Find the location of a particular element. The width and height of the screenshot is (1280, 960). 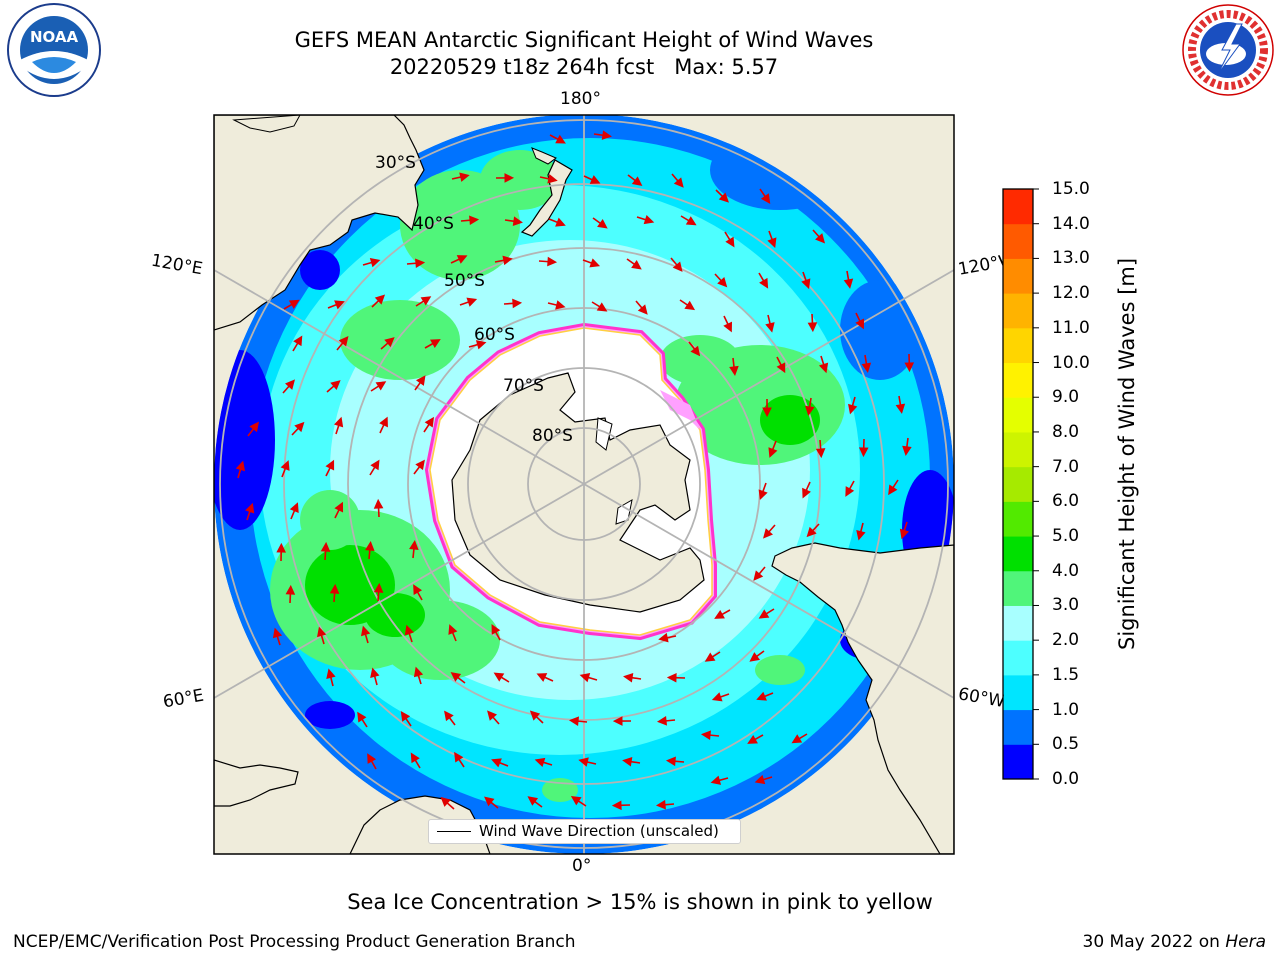

new-zealand-landmass is located at coordinates (546, 198).